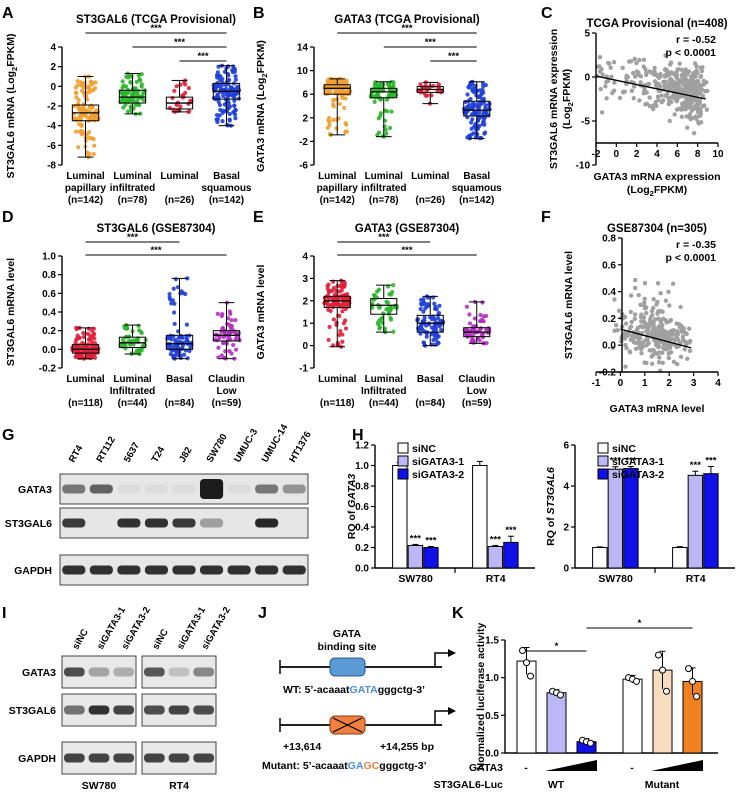  What do you see at coordinates (362, 528) in the screenshot?
I see `y-tick-label: 0.4` at bounding box center [362, 528].